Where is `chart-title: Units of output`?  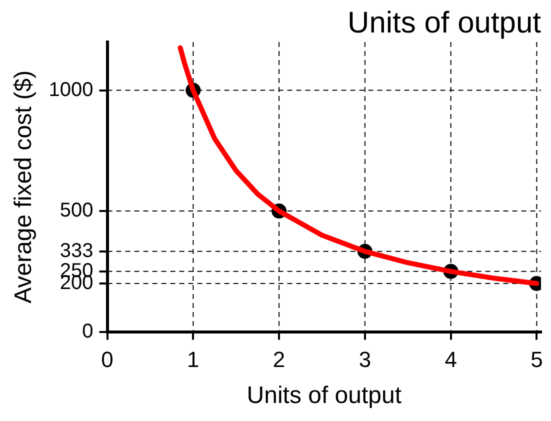 chart-title: Units of output is located at coordinates (445, 23).